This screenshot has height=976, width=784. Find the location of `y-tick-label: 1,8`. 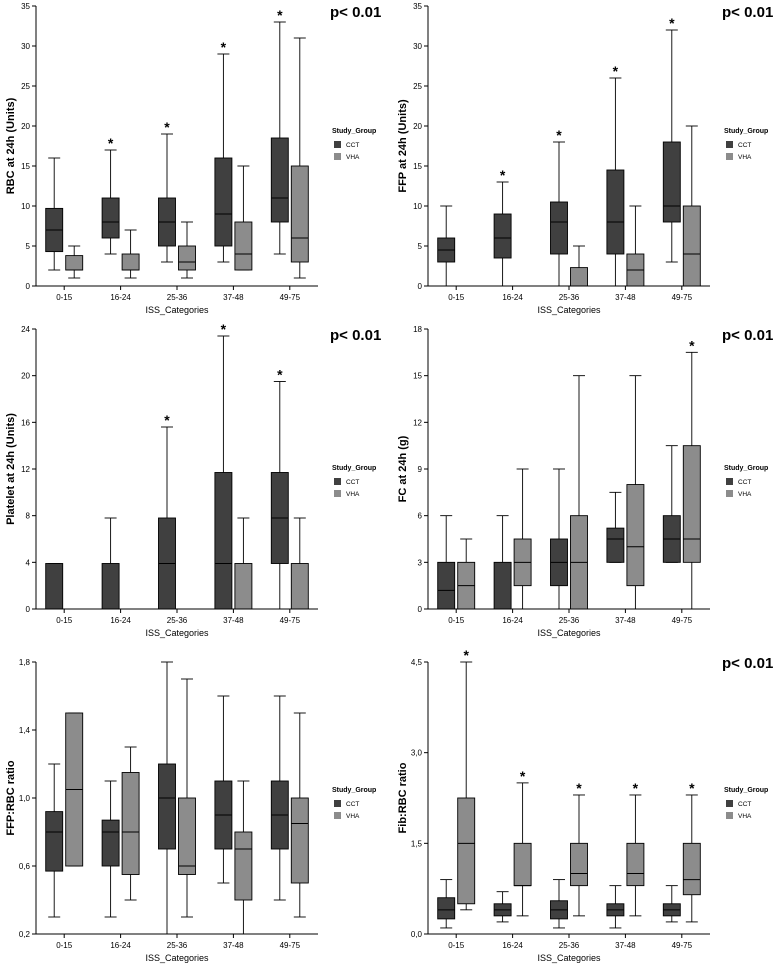

y-tick-label: 1,8 is located at coordinates (25, 662).